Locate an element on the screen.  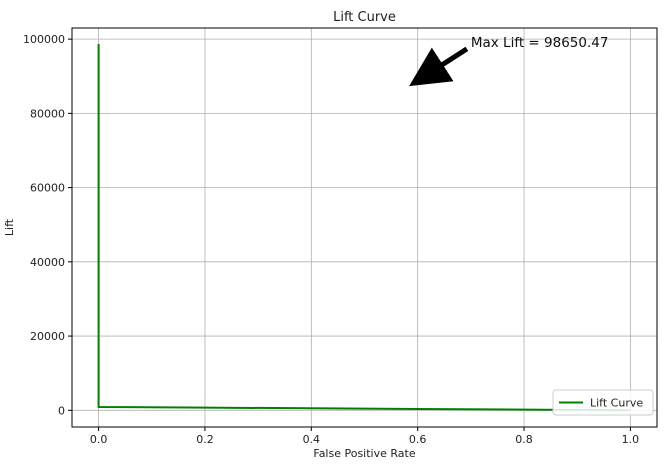
y-tick-label: 40000 is located at coordinates (47, 262).